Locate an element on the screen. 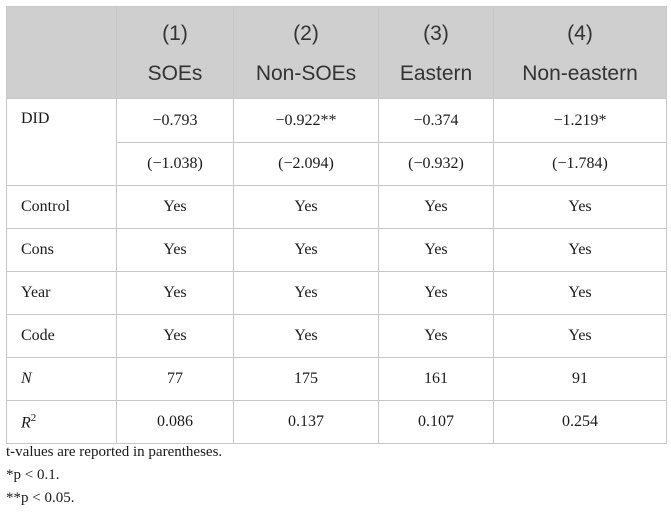  year-1: Yes is located at coordinates (175, 293).